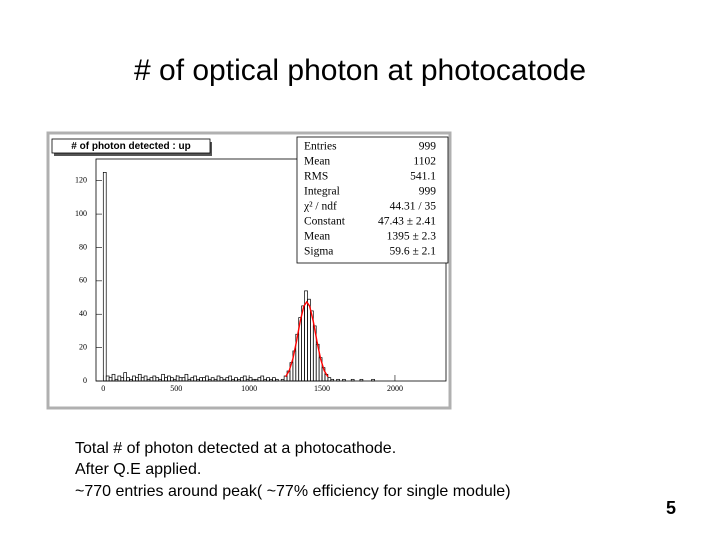 The width and height of the screenshot is (720, 540). I want to click on y-tick-label: 100, so click(81, 213).